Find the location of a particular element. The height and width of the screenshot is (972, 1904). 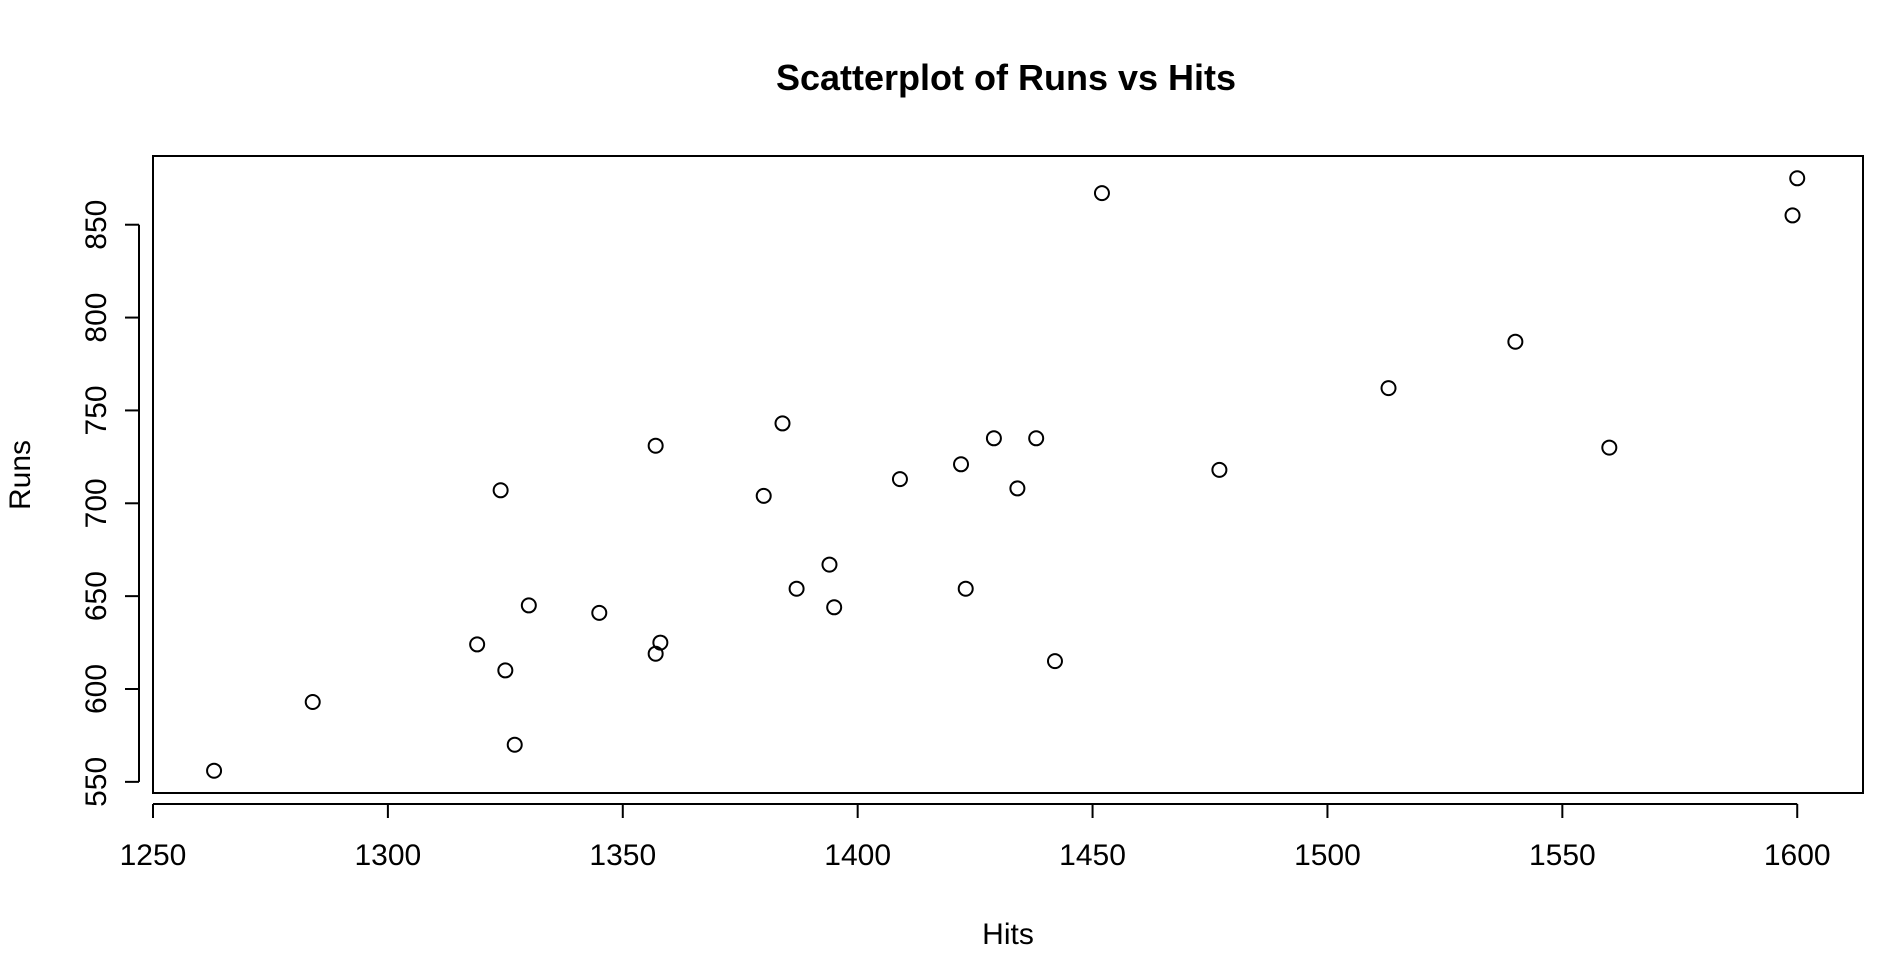

chart-title: Scatterplot of Runs vs Hits is located at coordinates (1006, 77).